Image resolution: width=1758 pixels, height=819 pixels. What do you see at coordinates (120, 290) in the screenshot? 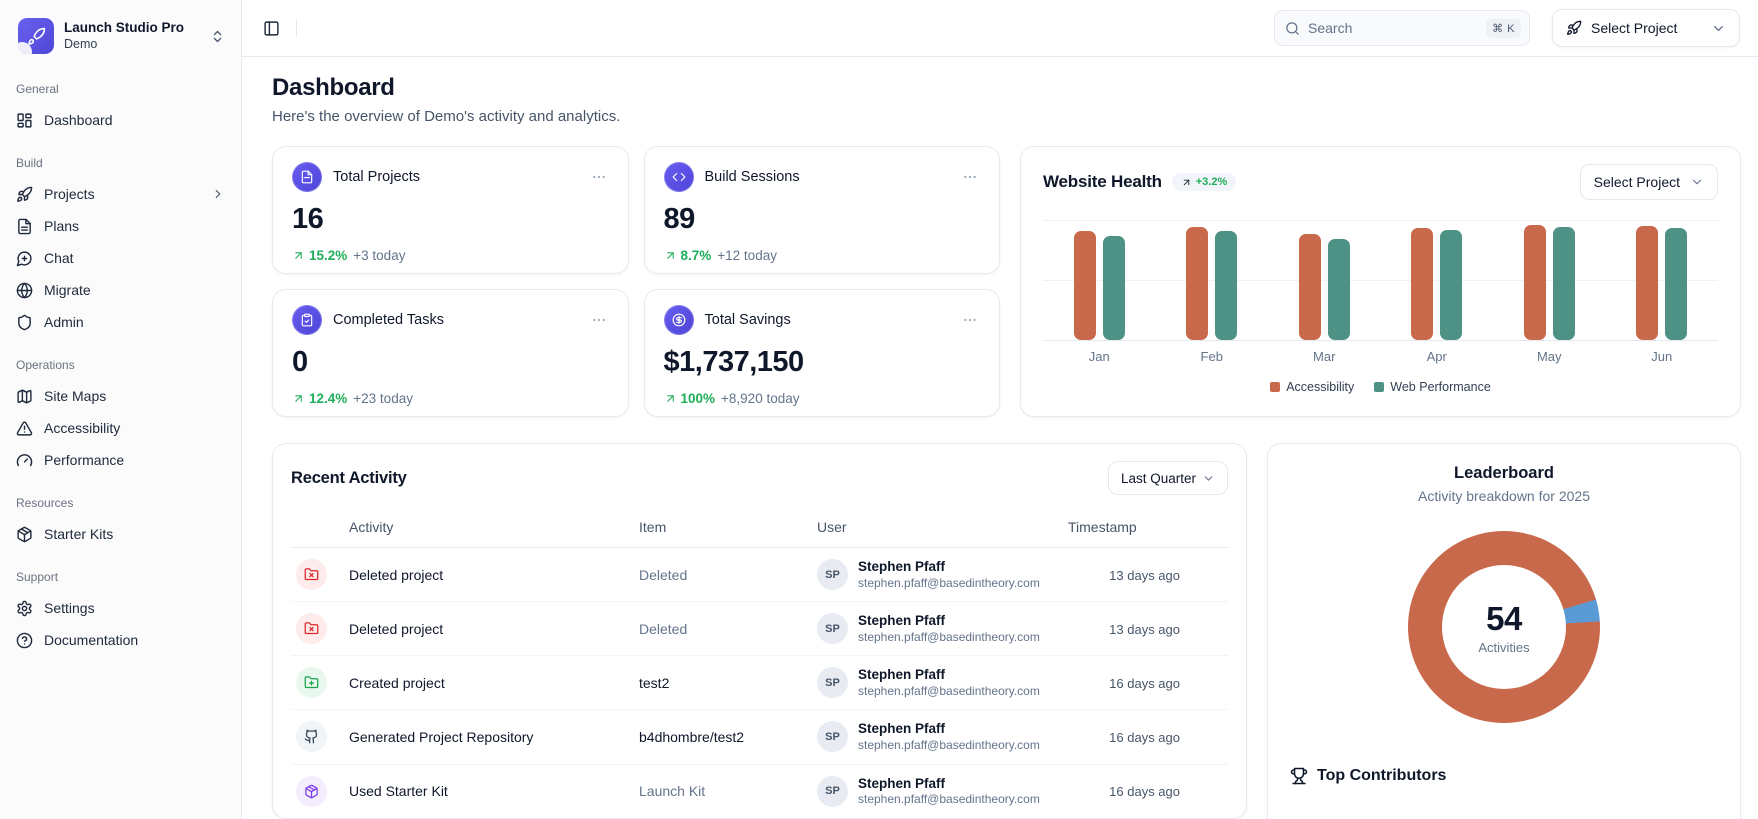
I see `sidebar-item-migrate: Migrate` at bounding box center [120, 290].